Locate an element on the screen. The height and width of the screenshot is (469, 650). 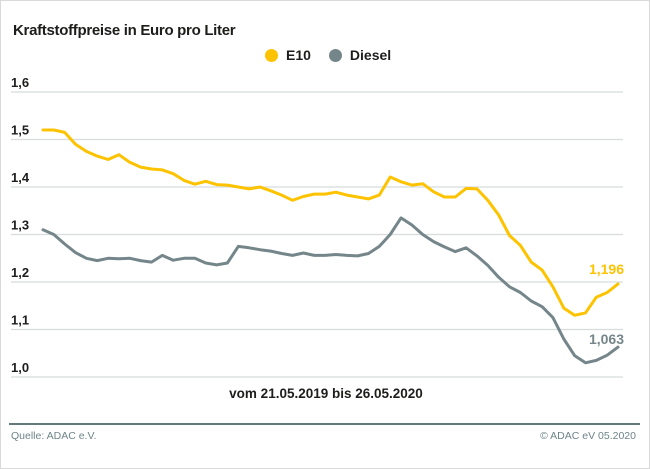
legend-item-e10: E10 is located at coordinates (288, 55).